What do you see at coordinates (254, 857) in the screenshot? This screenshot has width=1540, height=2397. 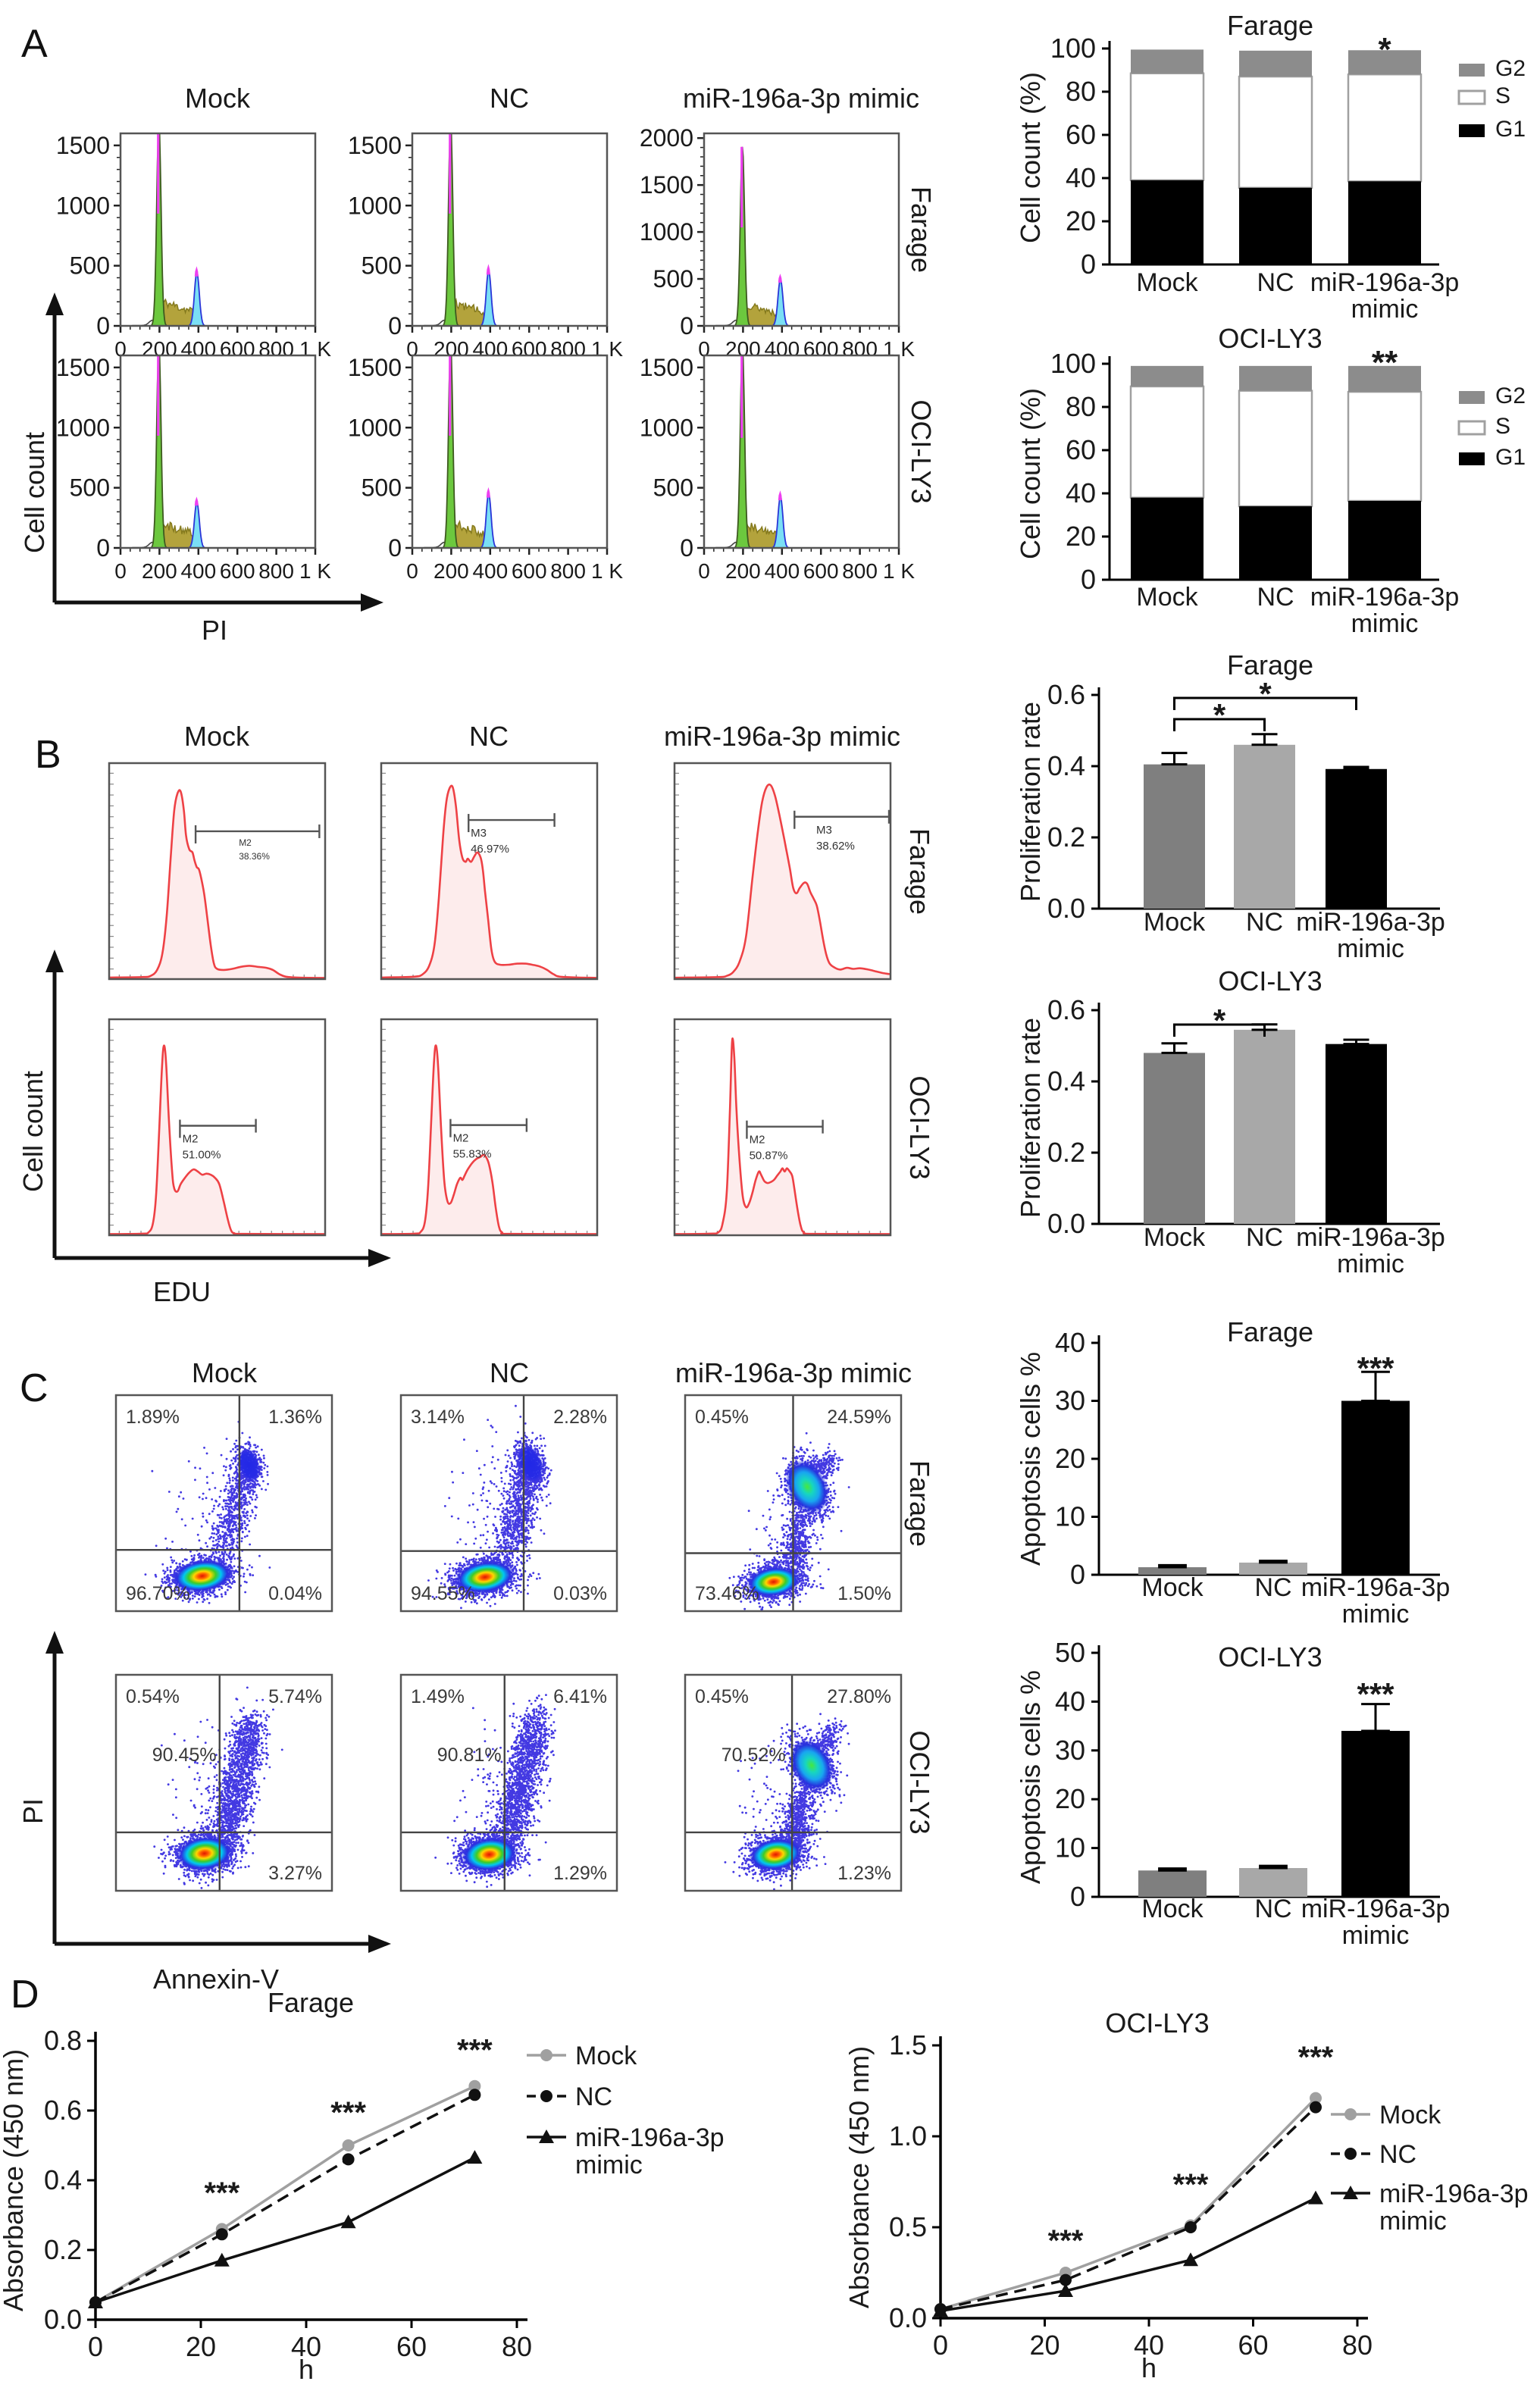 I see `svg-text: 38.36%` at bounding box center [254, 857].